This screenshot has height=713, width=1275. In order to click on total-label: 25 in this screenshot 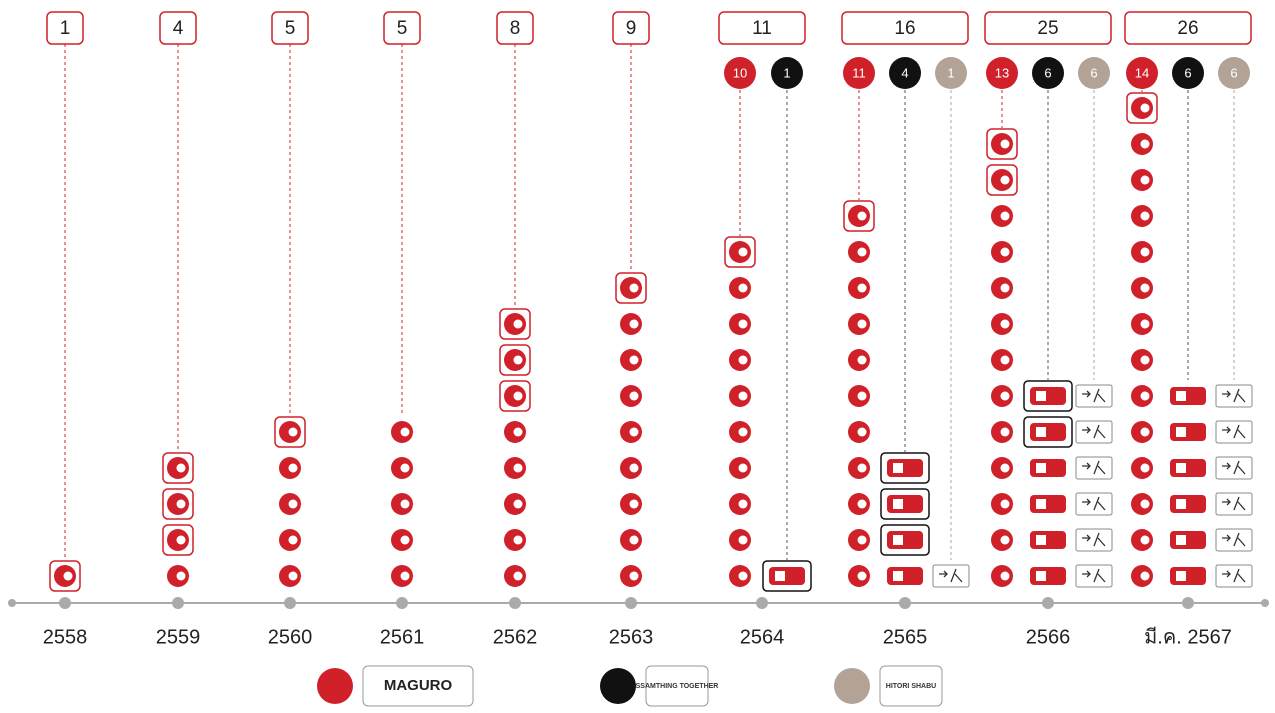, I will do `click(1047, 28)`.